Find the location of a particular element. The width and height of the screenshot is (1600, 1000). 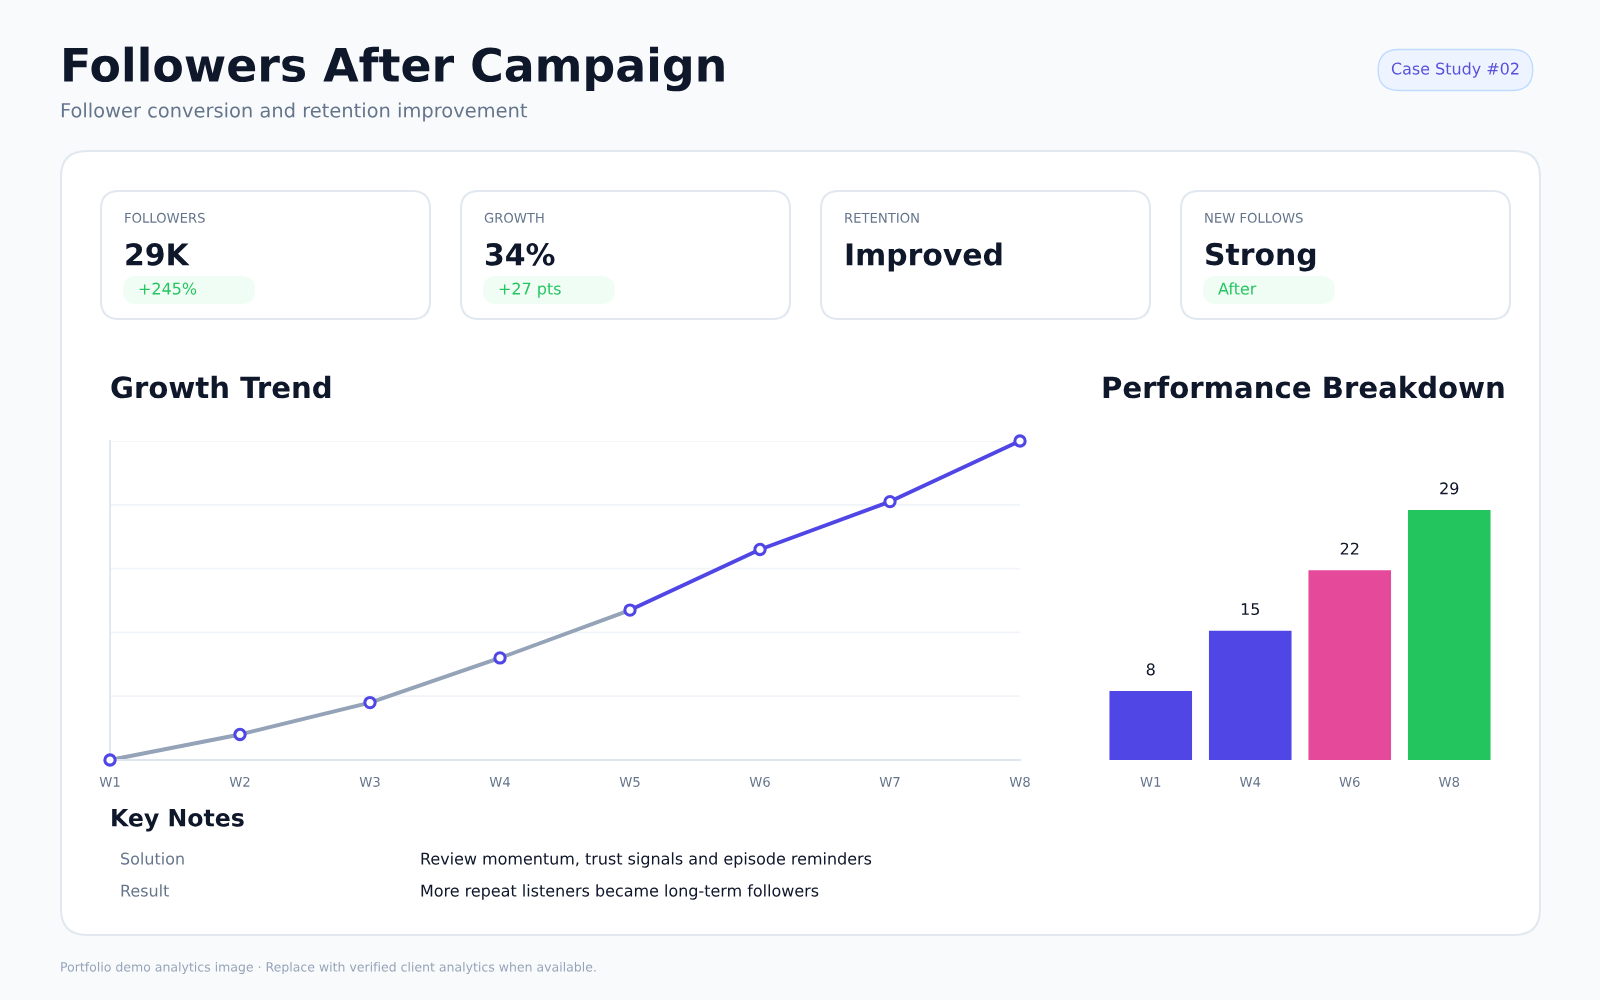

text: More repeat listeners became long-term followers is located at coordinates (620, 892).